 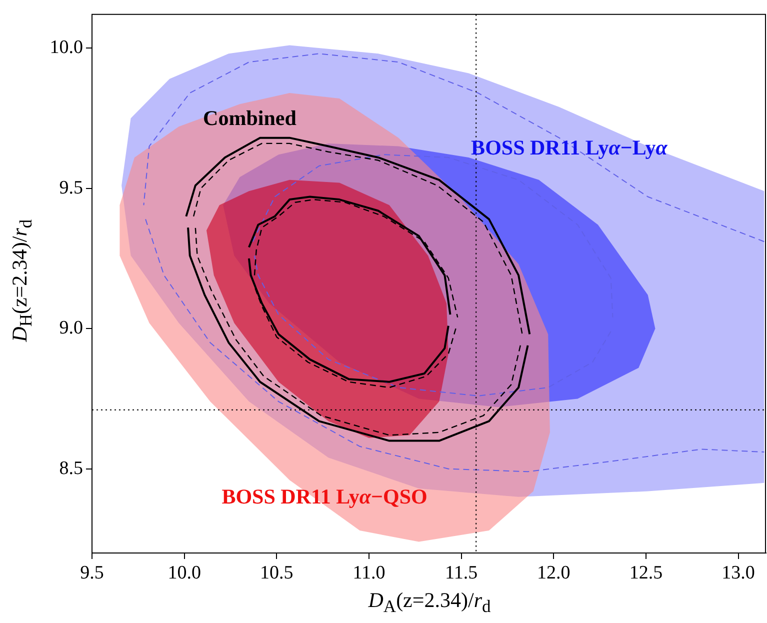 I want to click on x-tick-label: 11.0, so click(x=369, y=573).